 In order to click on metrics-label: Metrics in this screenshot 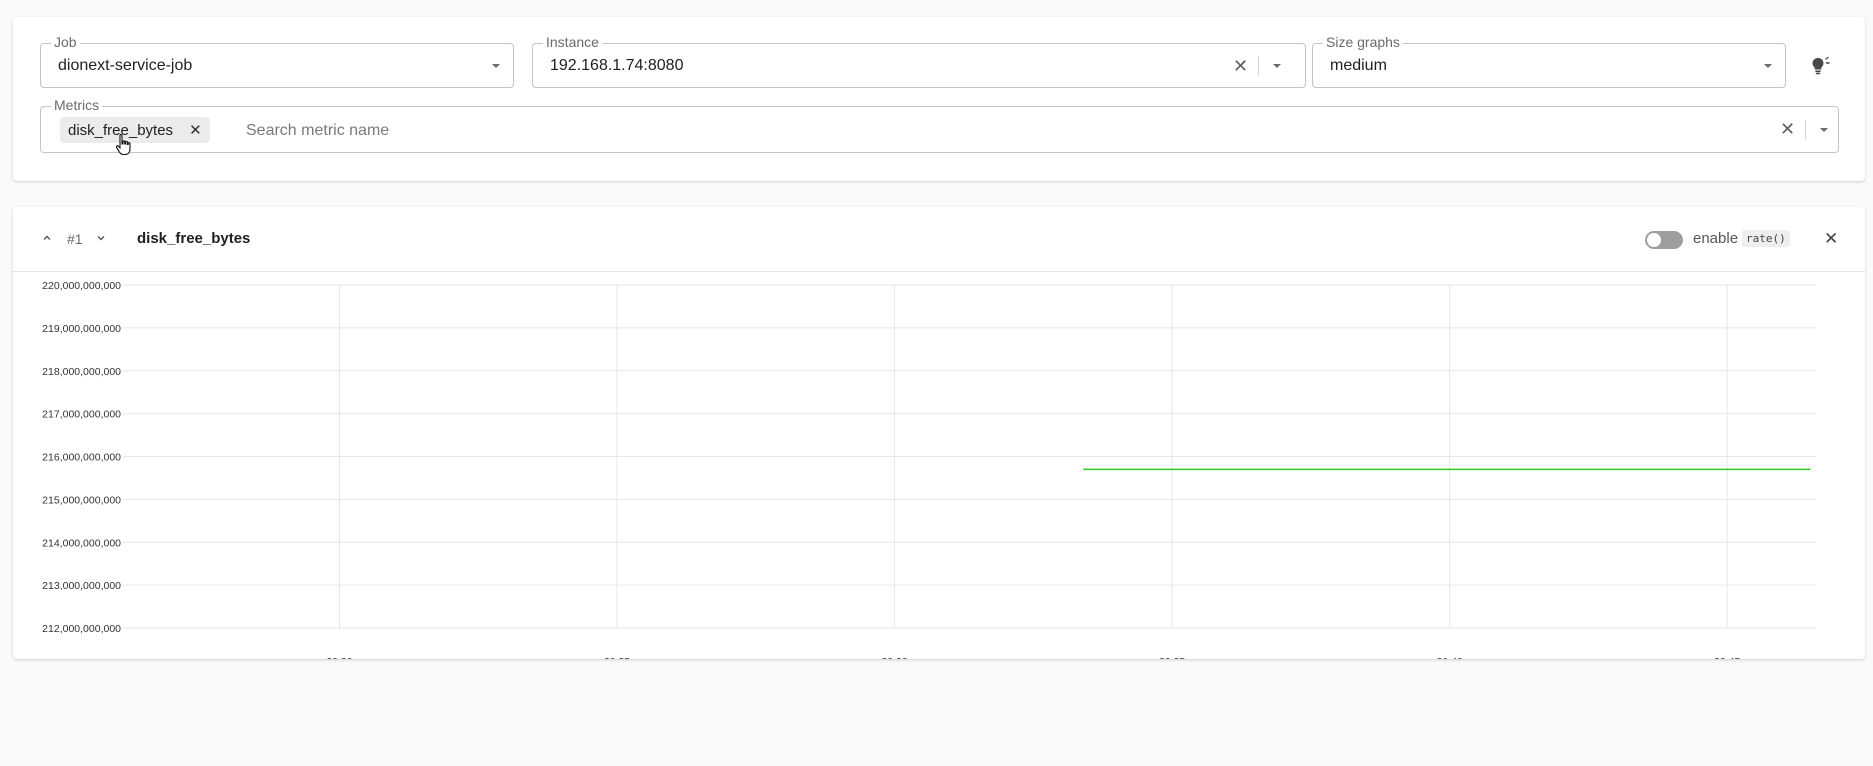, I will do `click(77, 105)`.